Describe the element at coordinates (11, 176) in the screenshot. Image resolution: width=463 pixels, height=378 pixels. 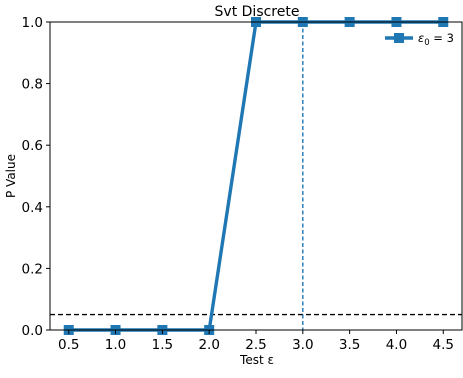
I see `y-axis-label: P Value` at that location.